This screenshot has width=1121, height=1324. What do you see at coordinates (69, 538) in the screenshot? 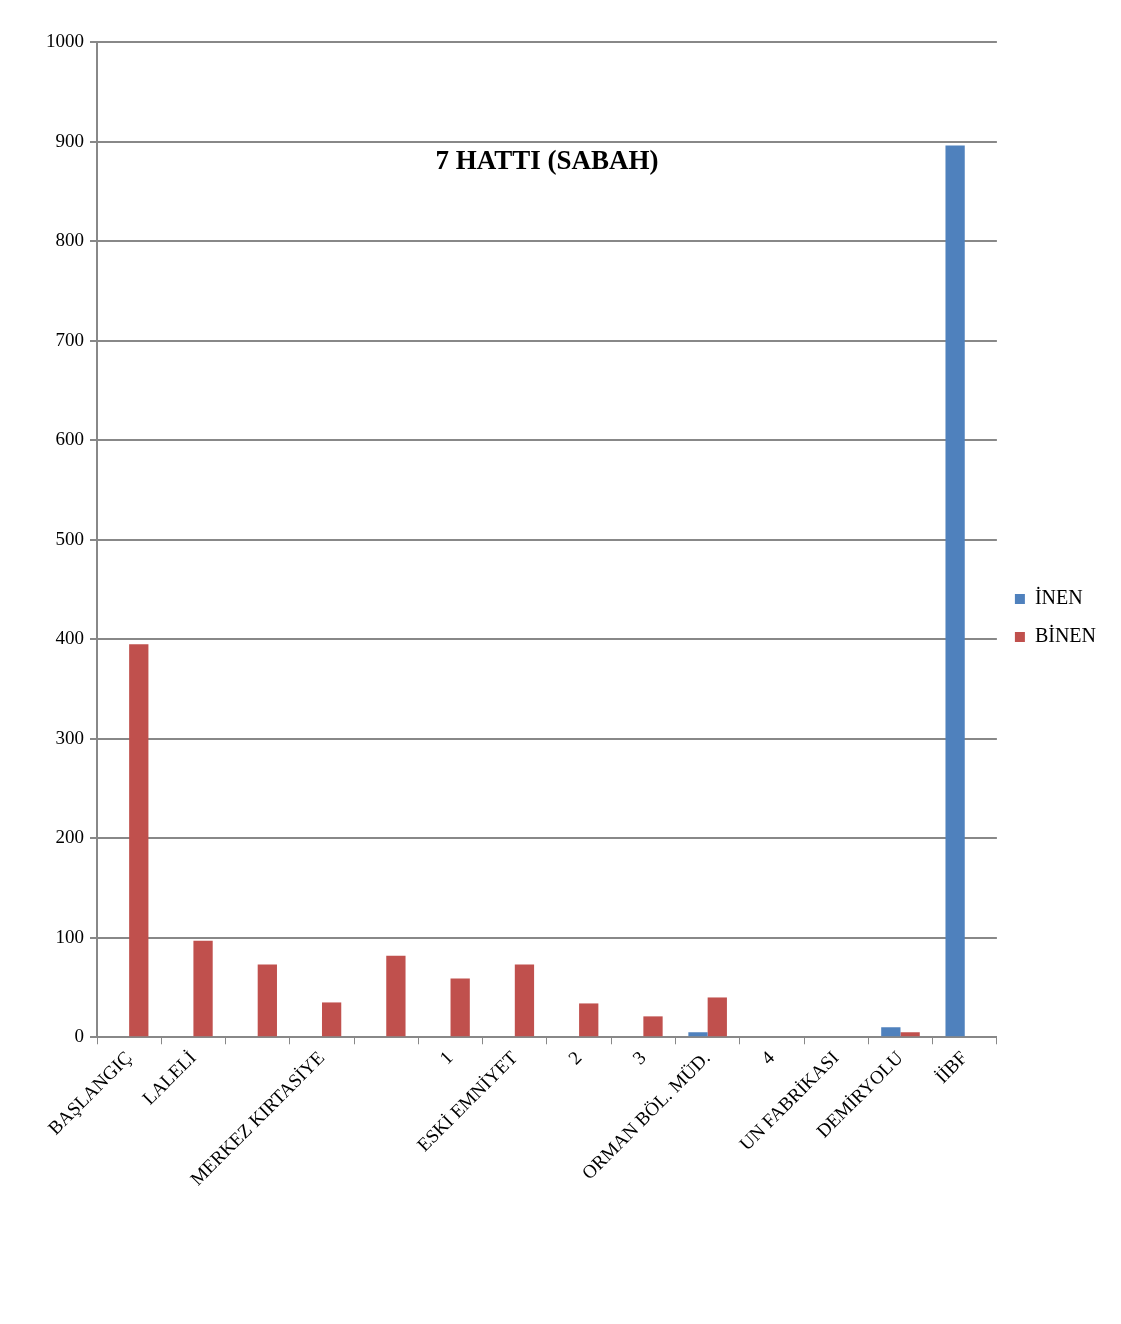
I see `y-tick-label: 500` at bounding box center [69, 538].